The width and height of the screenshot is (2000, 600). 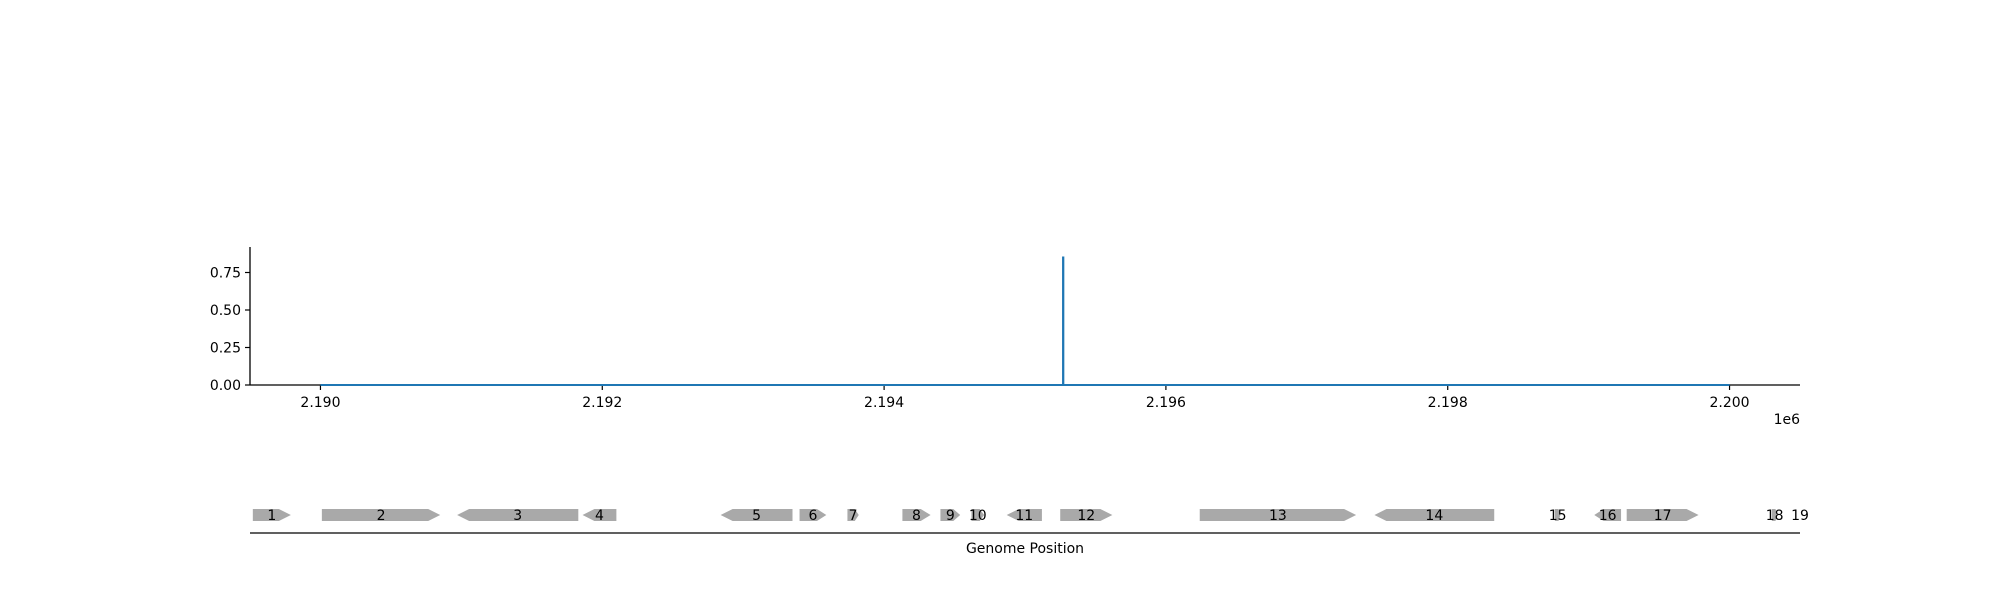 What do you see at coordinates (602, 403) in the screenshot?
I see `x-tick-label: 2.192` at bounding box center [602, 403].